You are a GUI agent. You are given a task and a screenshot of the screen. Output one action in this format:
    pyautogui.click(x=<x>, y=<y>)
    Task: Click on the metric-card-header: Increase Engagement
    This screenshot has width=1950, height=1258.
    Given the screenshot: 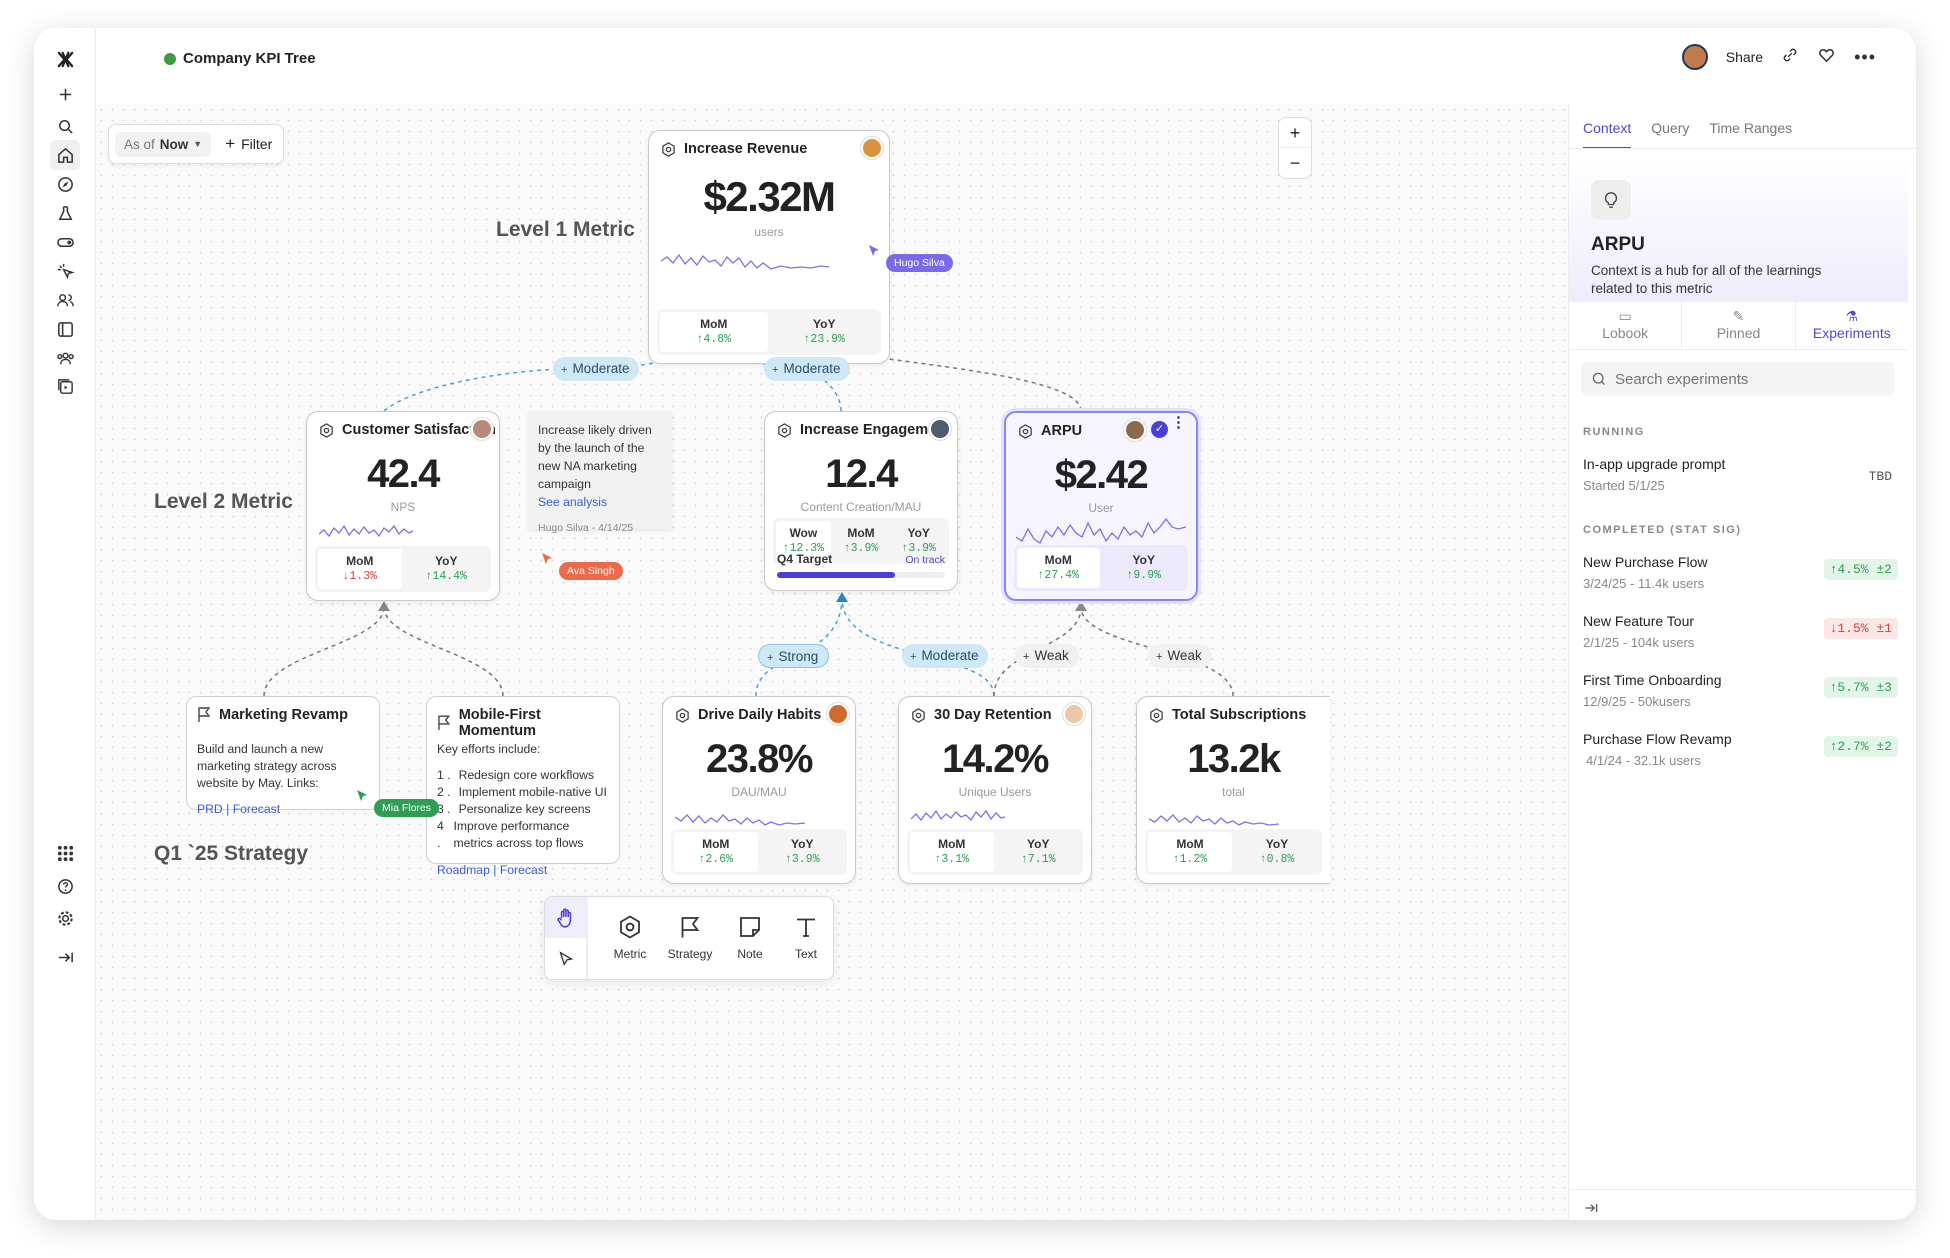 What is the action you would take?
    pyautogui.click(x=863, y=430)
    